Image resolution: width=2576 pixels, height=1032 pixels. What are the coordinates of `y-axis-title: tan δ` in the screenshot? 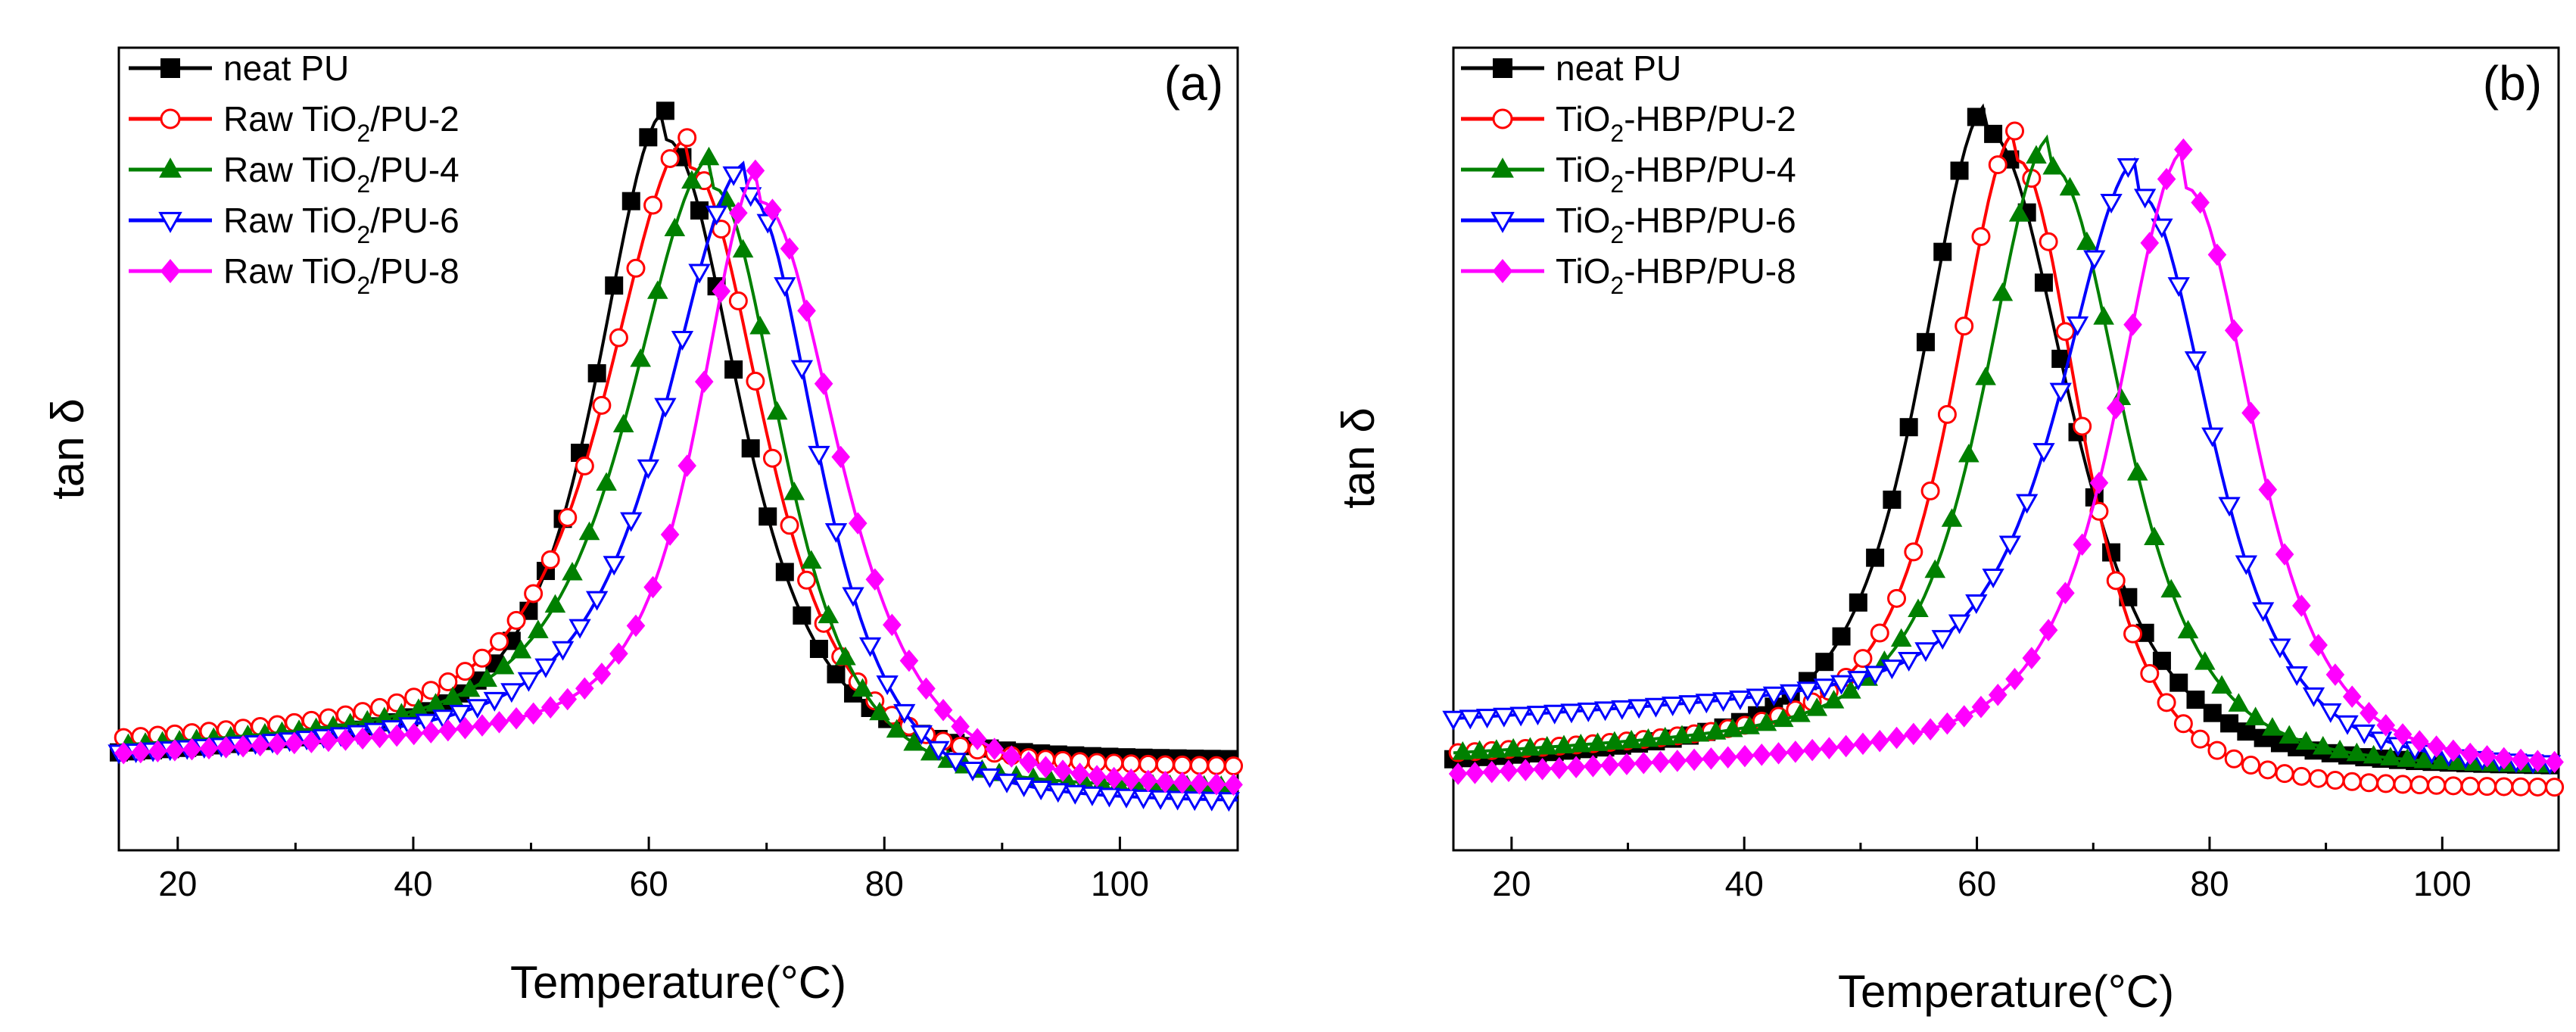 It's located at (1358, 457).